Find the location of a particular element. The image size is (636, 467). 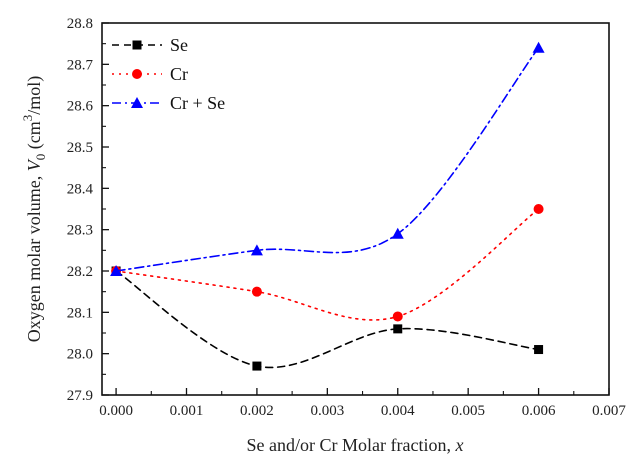

y-tick-label: 27.9 is located at coordinates (80, 396).